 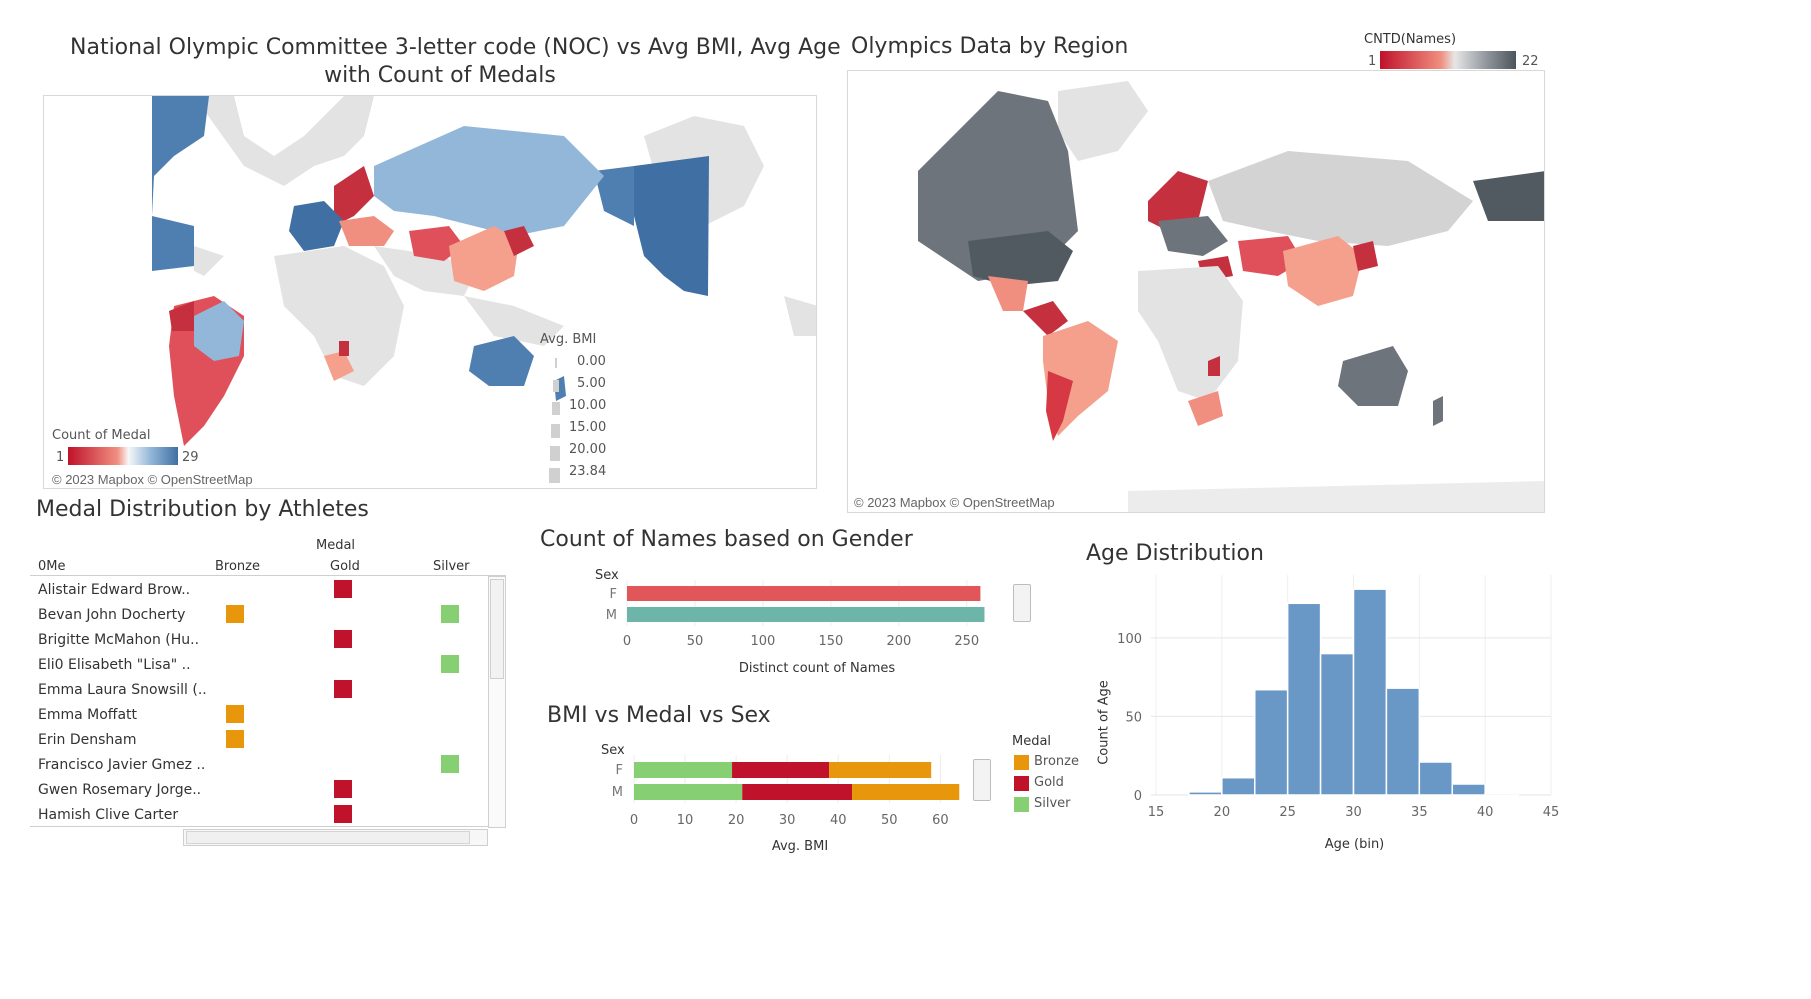 What do you see at coordinates (763, 641) in the screenshot?
I see `gender-tick-label: 100` at bounding box center [763, 641].